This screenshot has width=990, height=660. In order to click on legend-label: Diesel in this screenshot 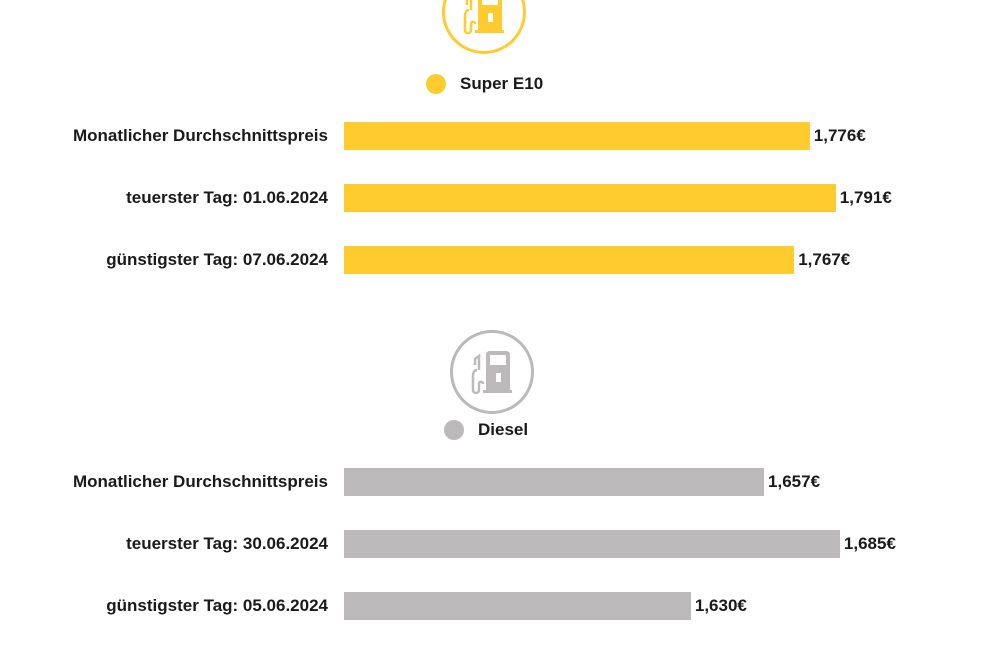, I will do `click(503, 429)`.